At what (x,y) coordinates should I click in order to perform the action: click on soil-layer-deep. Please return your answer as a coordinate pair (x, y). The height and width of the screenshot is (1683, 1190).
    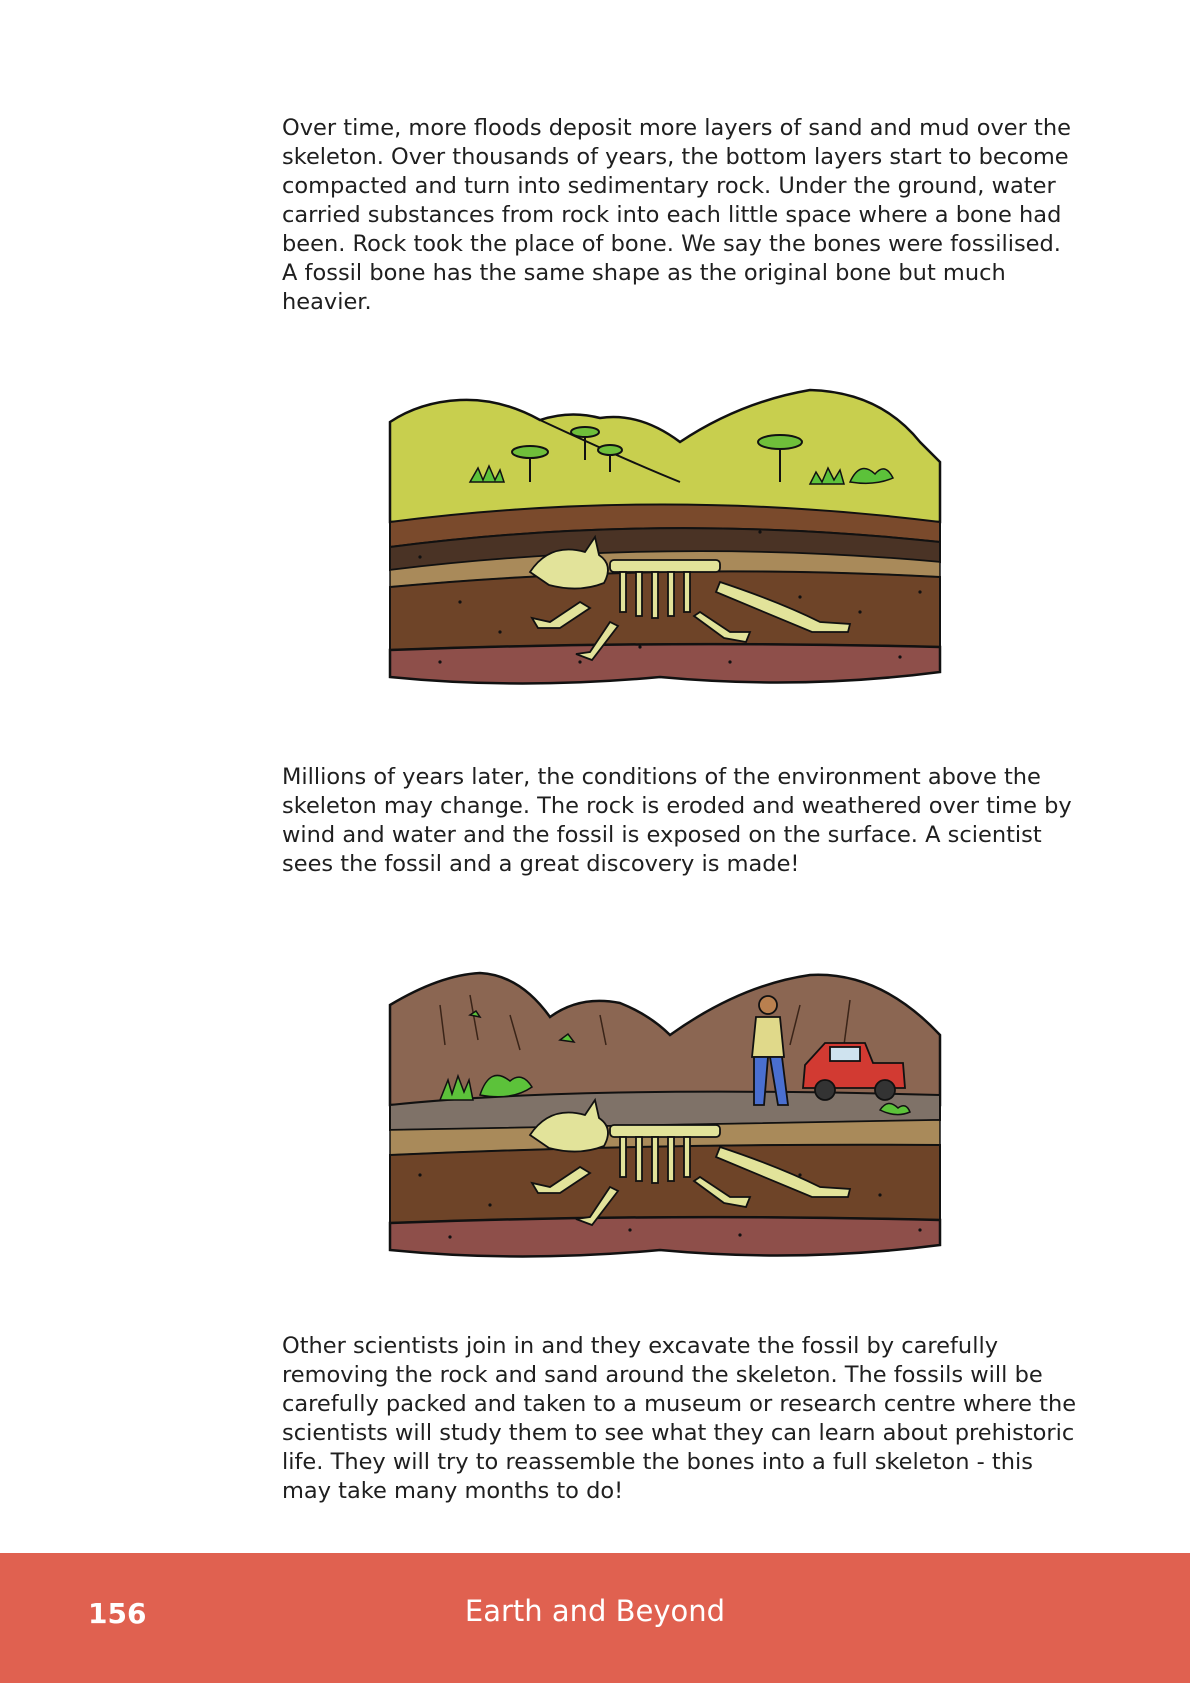
    Looking at the image, I should click on (665, 611).